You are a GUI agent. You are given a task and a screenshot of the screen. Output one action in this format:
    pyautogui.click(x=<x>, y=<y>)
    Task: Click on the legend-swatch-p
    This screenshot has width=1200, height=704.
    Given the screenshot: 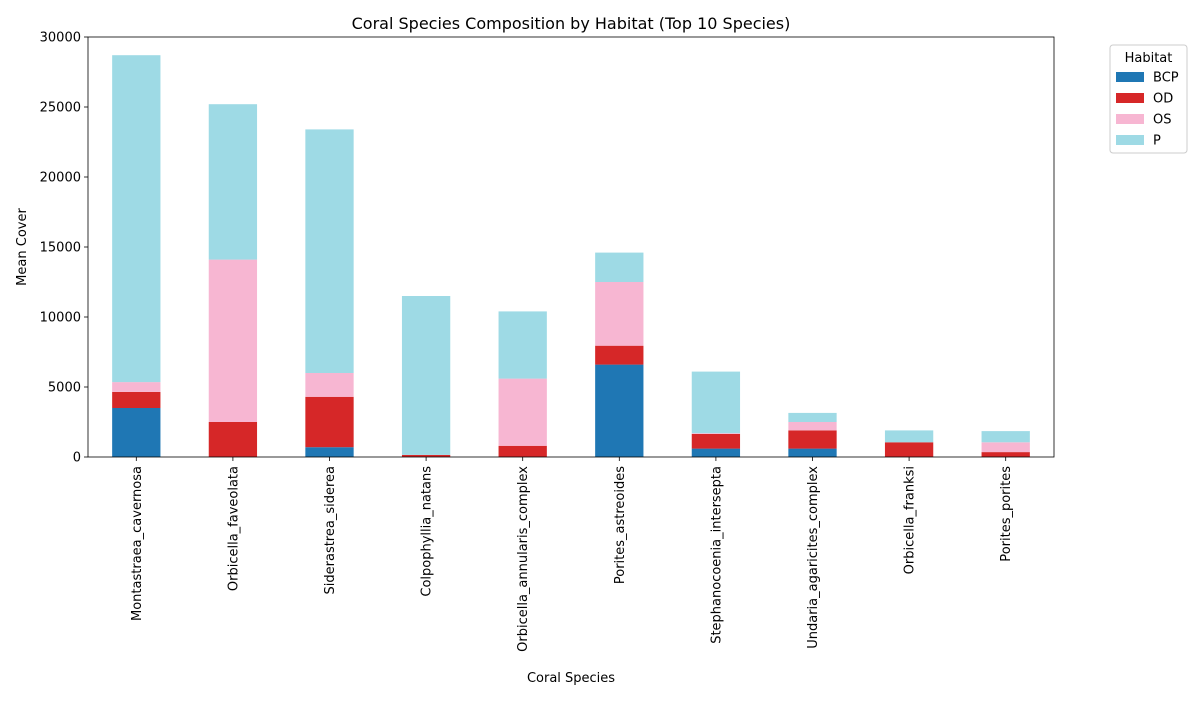 What is the action you would take?
    pyautogui.click(x=1130, y=140)
    